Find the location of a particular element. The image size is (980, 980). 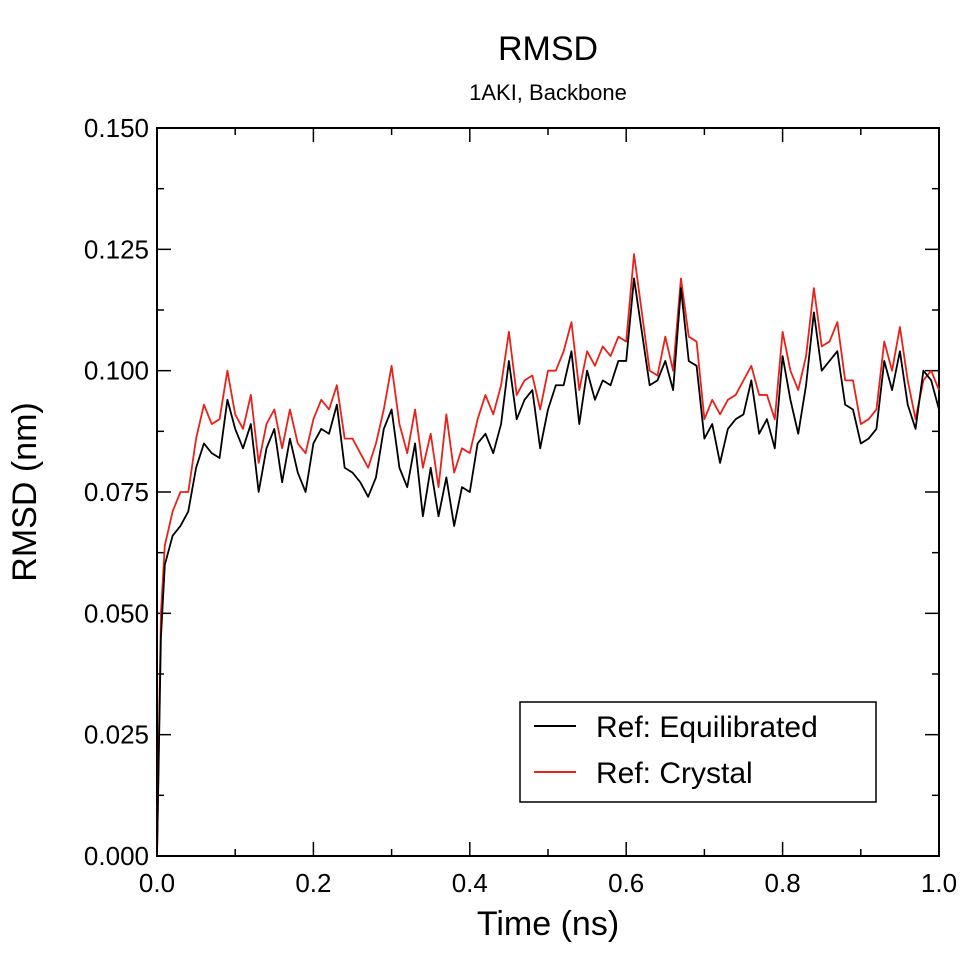

x-axis-label: Time (ns) is located at coordinates (548, 924).